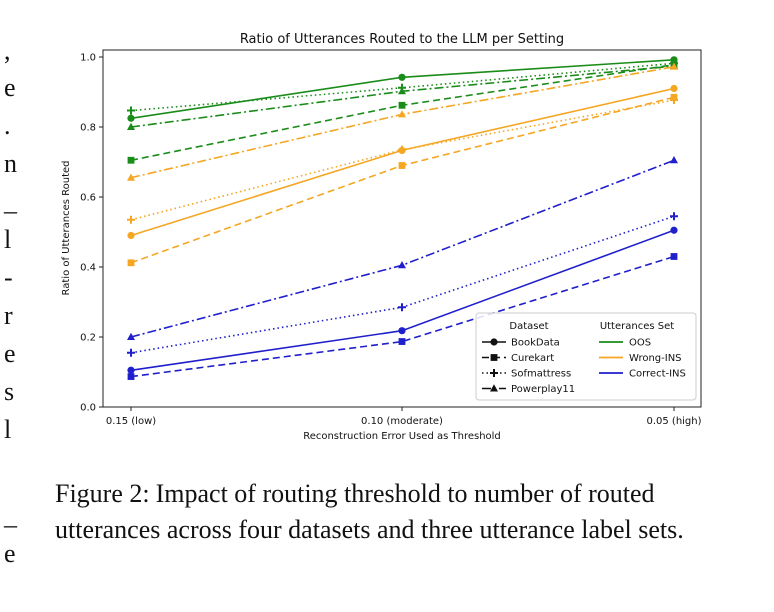  I want to click on legend-item-dataset: Sofmattress, so click(526, 374).